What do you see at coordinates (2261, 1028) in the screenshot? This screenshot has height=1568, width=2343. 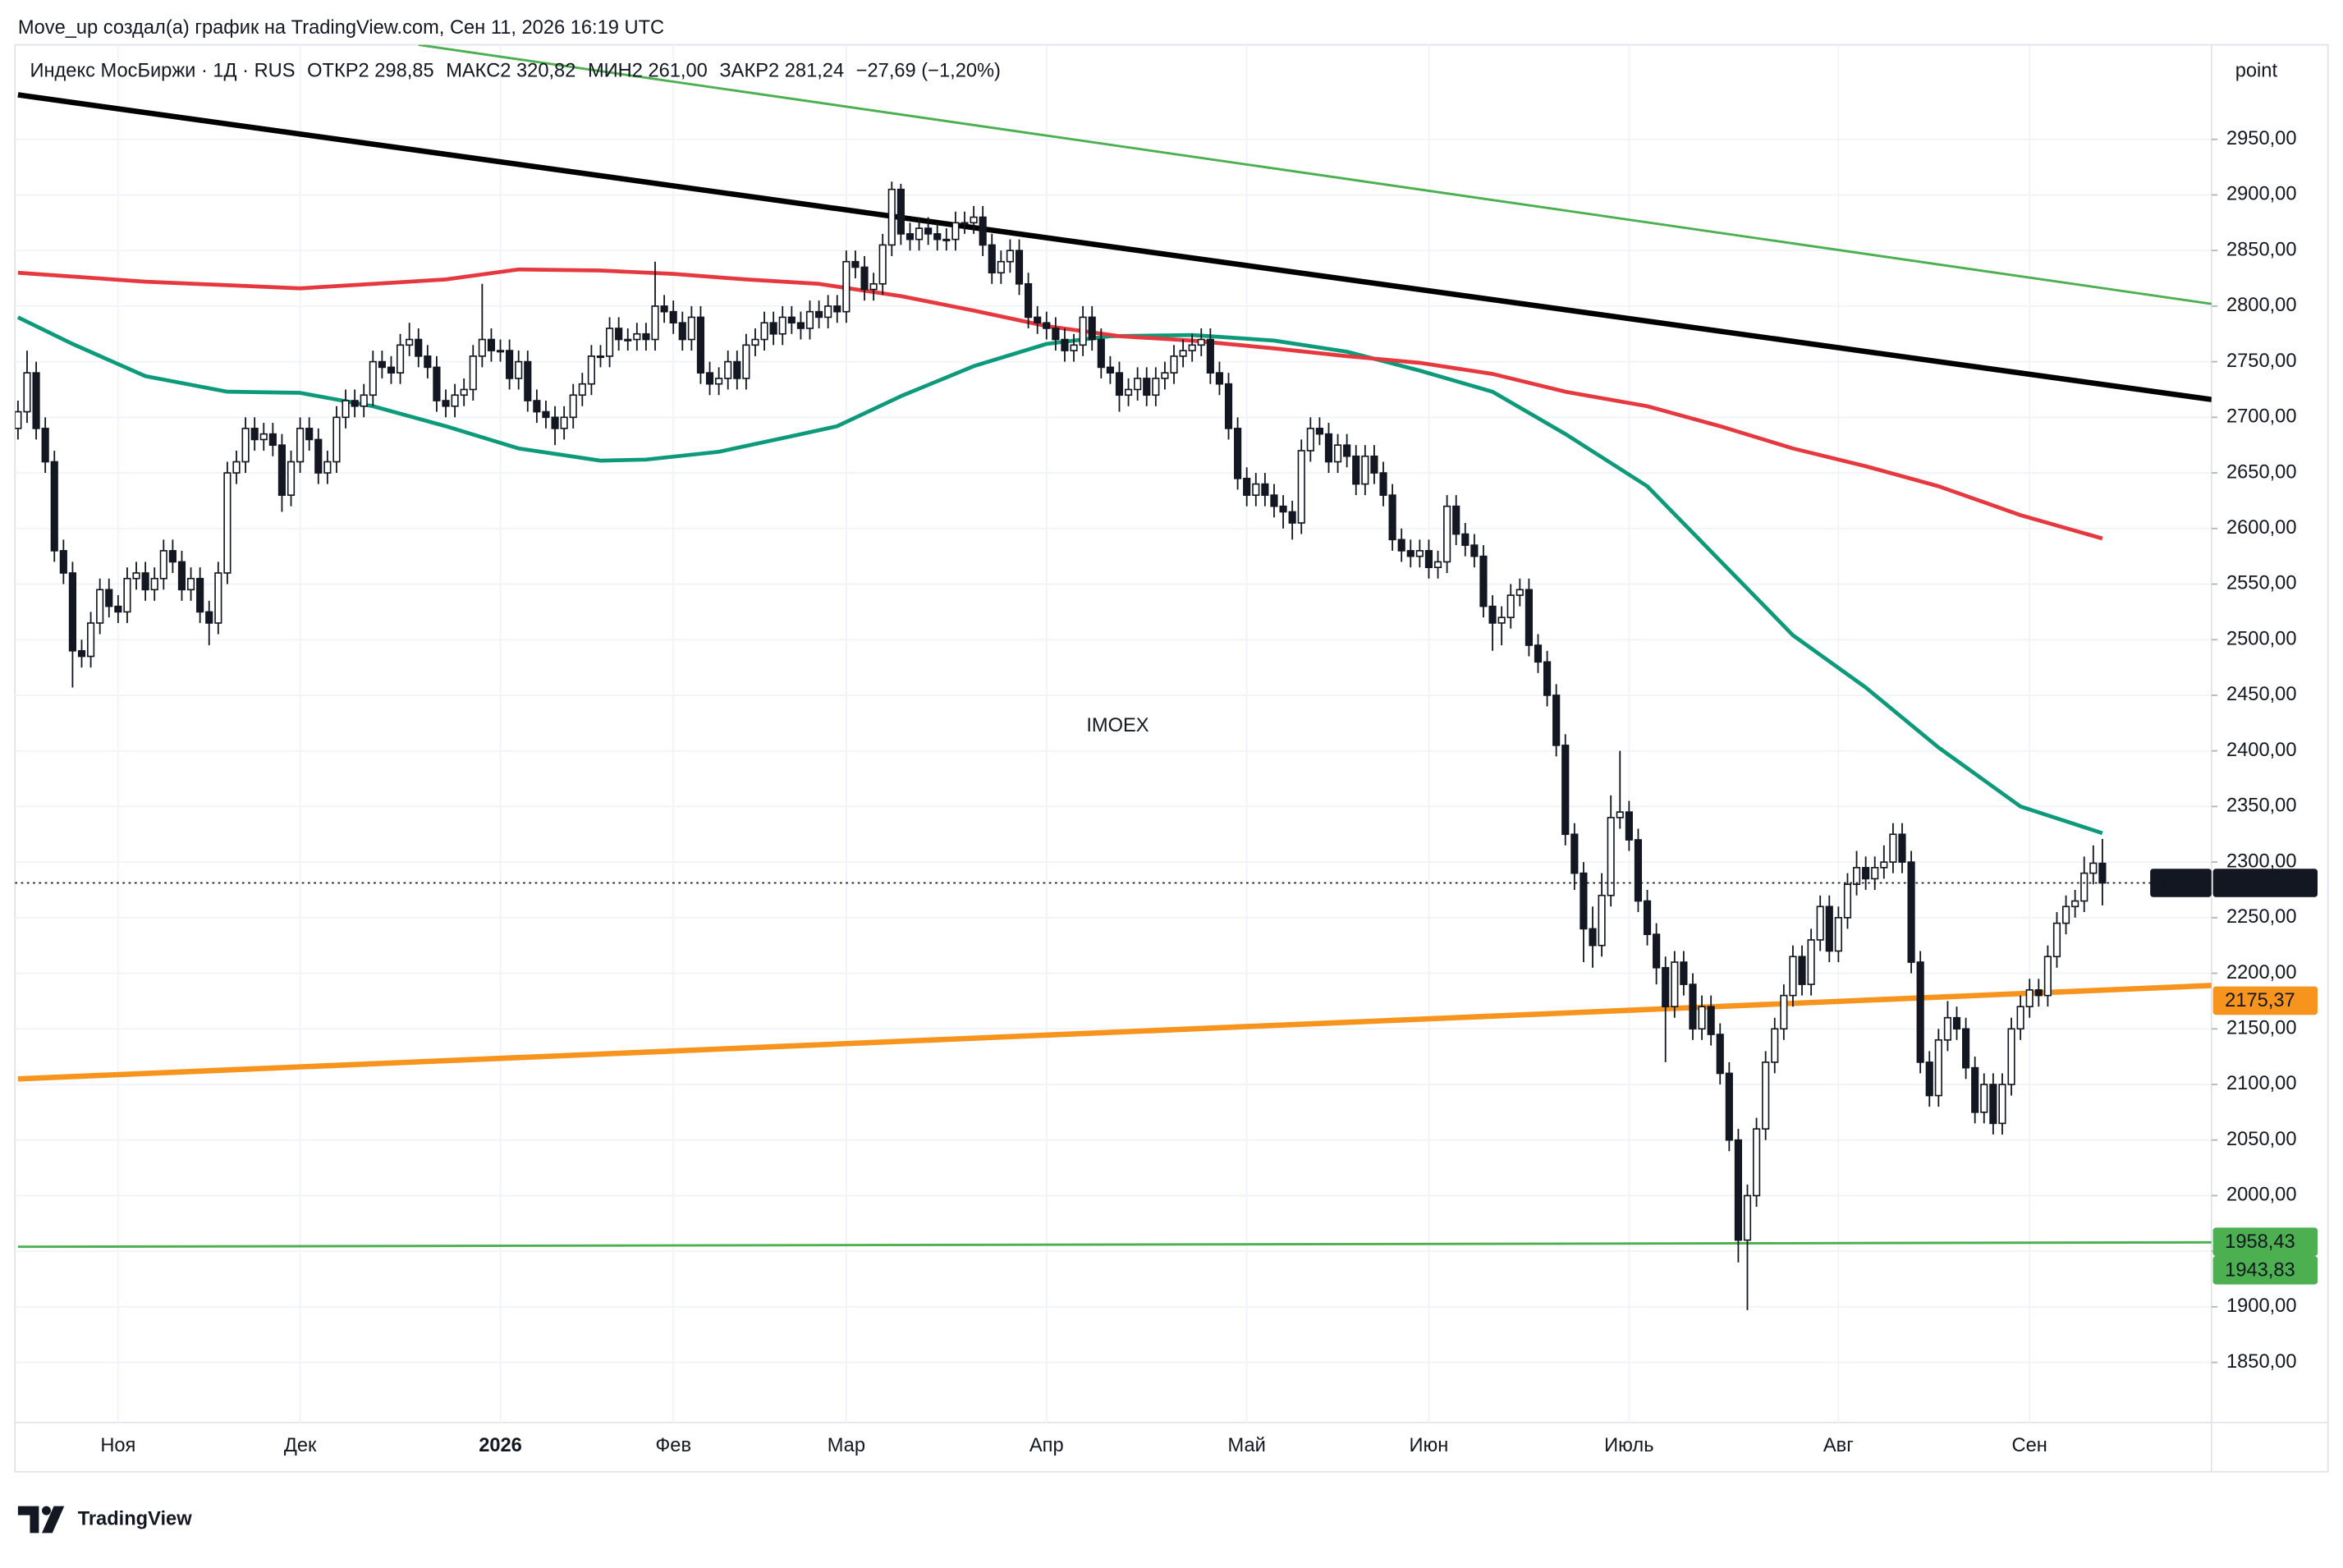 I see `y-tick-label: 2150,00` at bounding box center [2261, 1028].